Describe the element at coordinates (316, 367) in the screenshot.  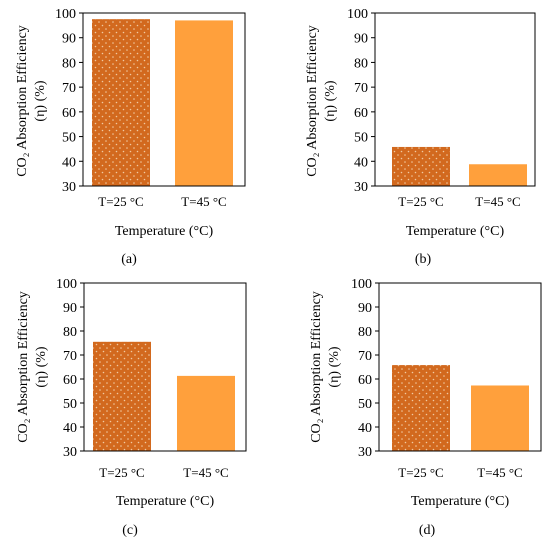
I see `y-axis-label-d-line1: CO₂ Absorption Efficiency` at that location.